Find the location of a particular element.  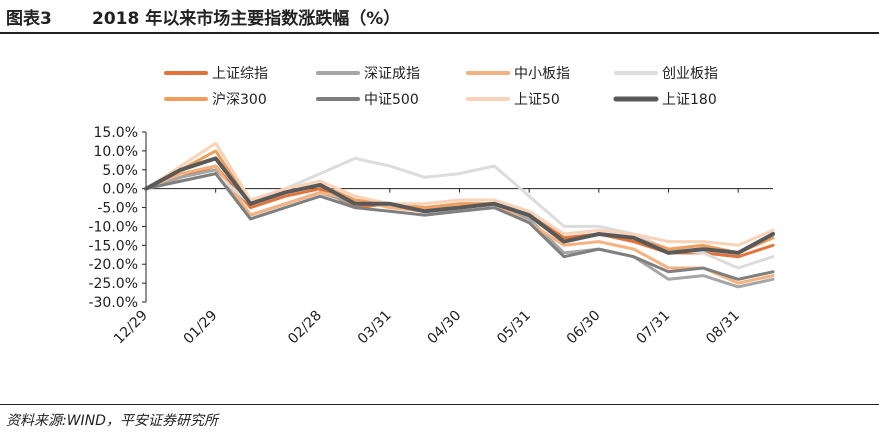

legend-label: 沪深300 is located at coordinates (239, 100).